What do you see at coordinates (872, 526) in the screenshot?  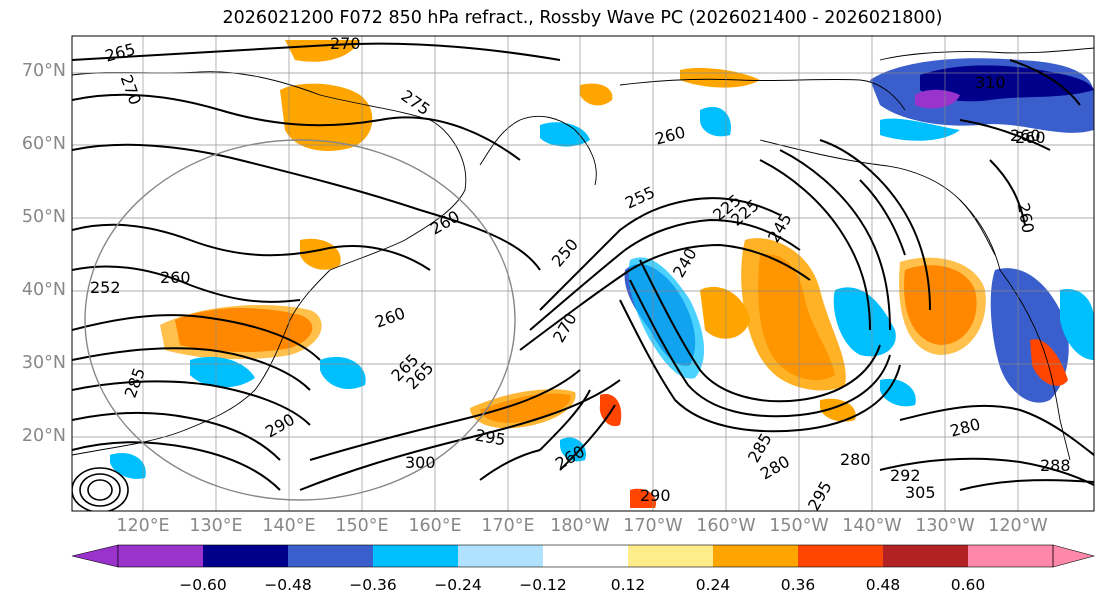 I see `lon-label-140w: 140°W` at bounding box center [872, 526].